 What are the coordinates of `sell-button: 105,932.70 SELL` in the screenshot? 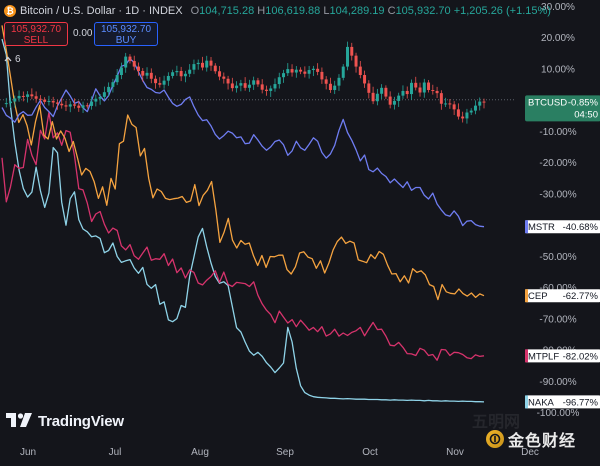 It's located at (36, 34).